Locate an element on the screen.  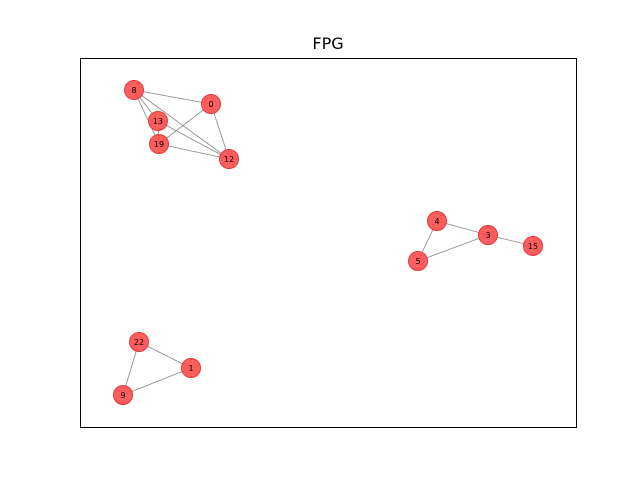
node-13: 13 is located at coordinates (158, 121).